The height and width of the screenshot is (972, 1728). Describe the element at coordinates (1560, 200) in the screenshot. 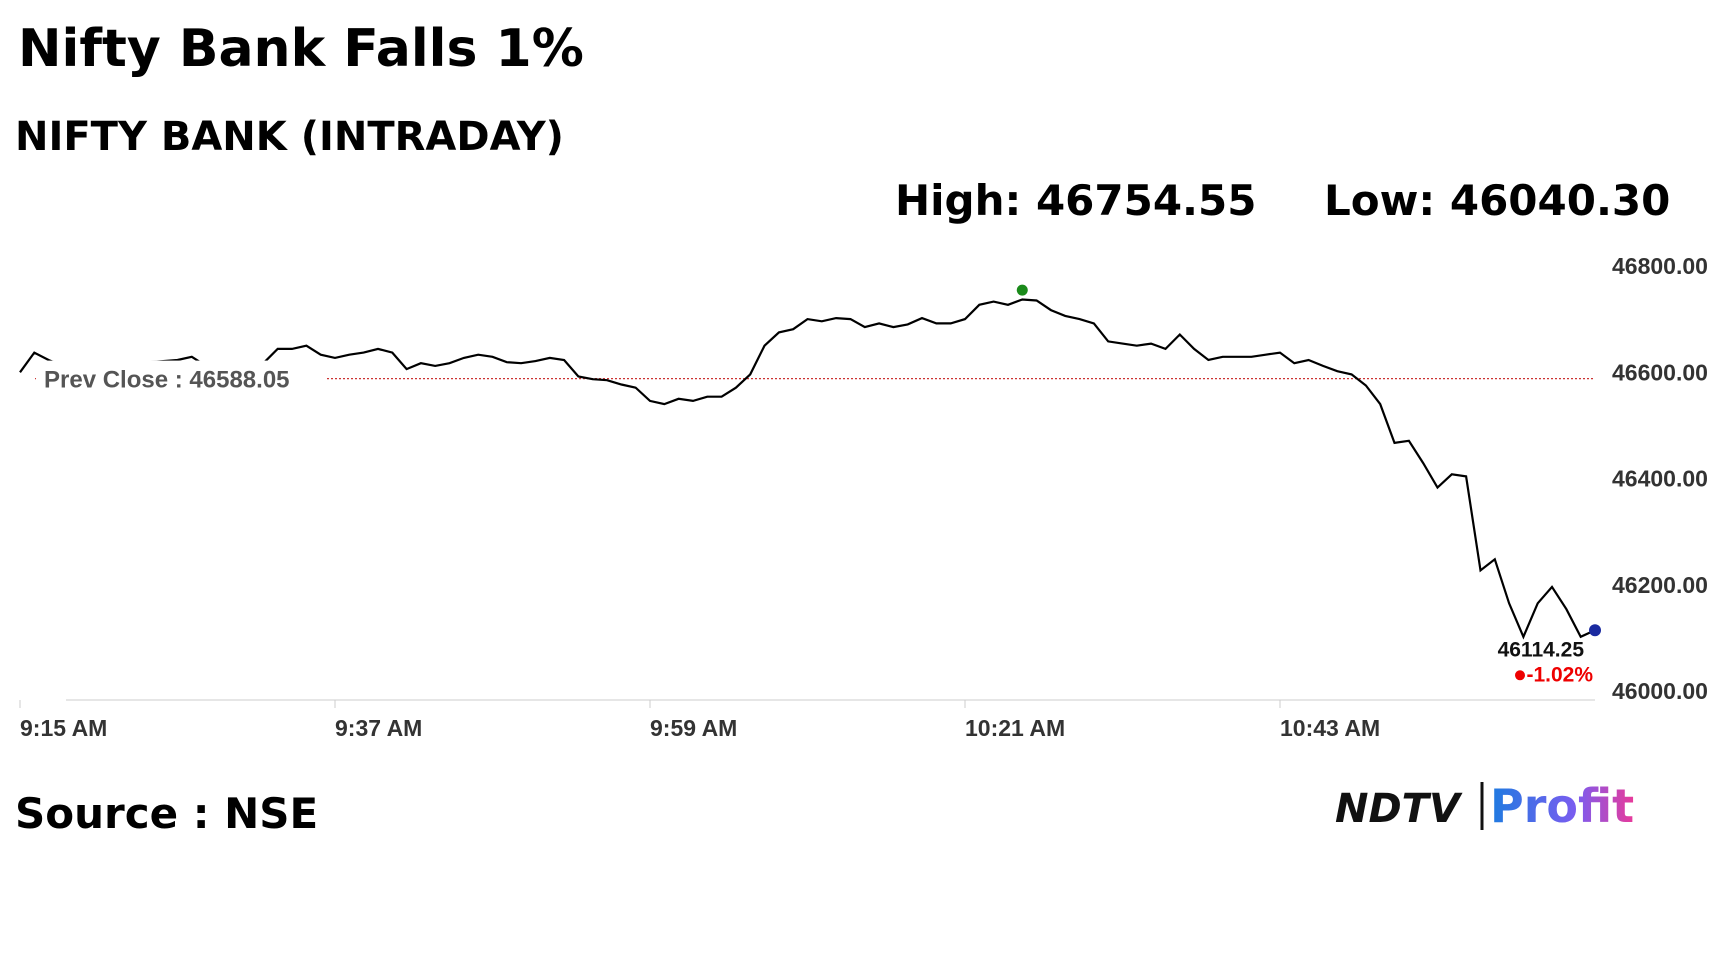

I see `low-value: 46040.30` at that location.